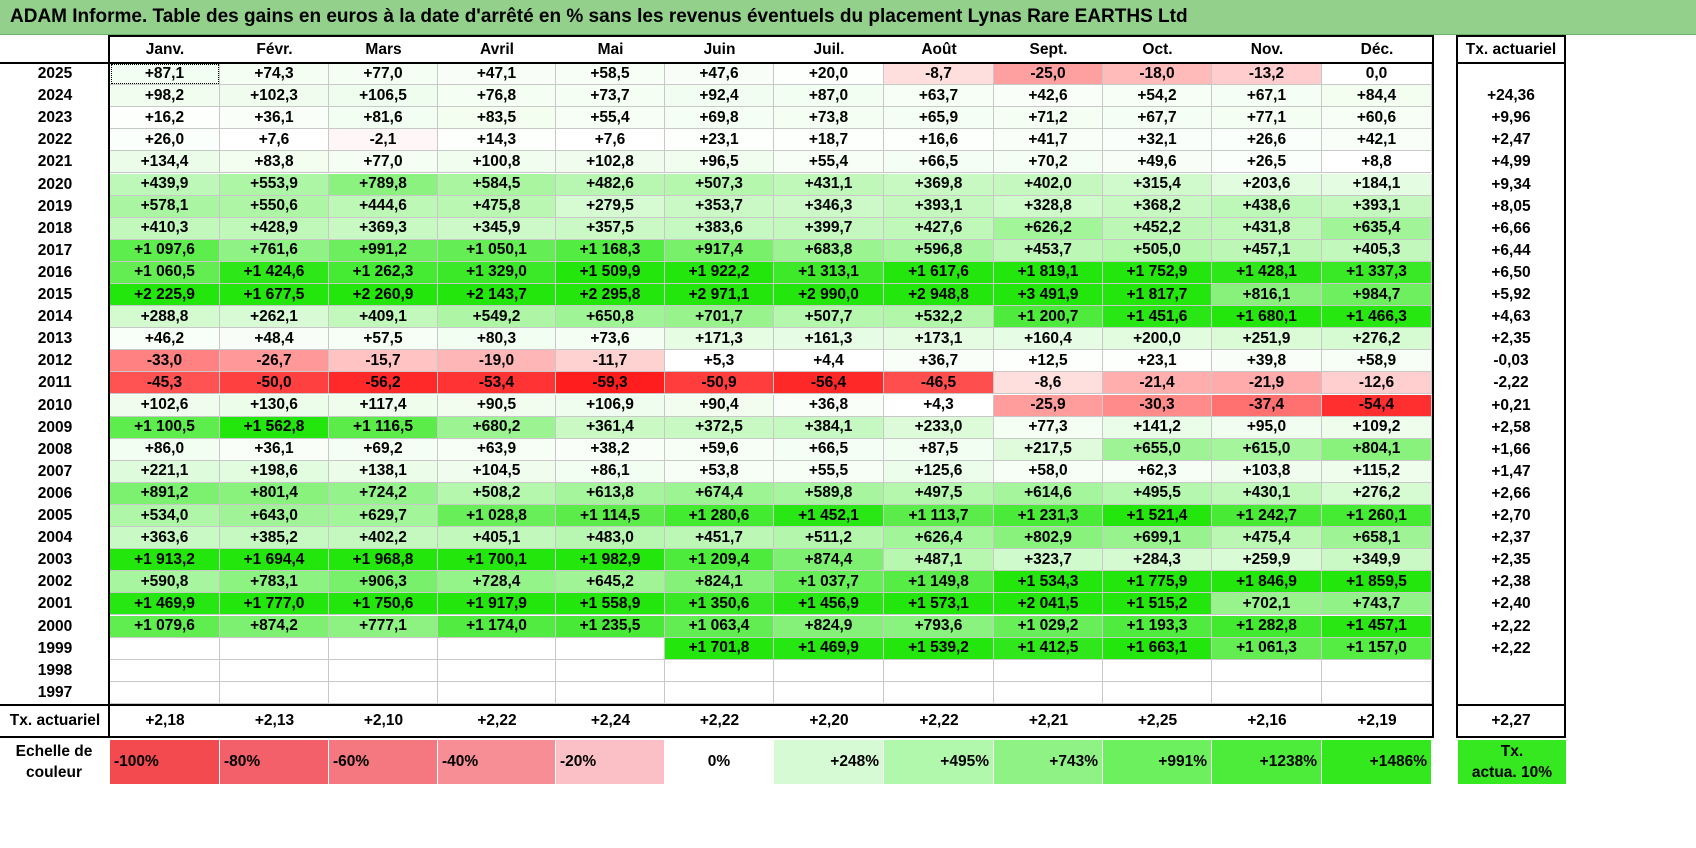 This screenshot has height=848, width=1696. Describe the element at coordinates (274, 272) in the screenshot. I see `table-cell: +1 424,6` at that location.